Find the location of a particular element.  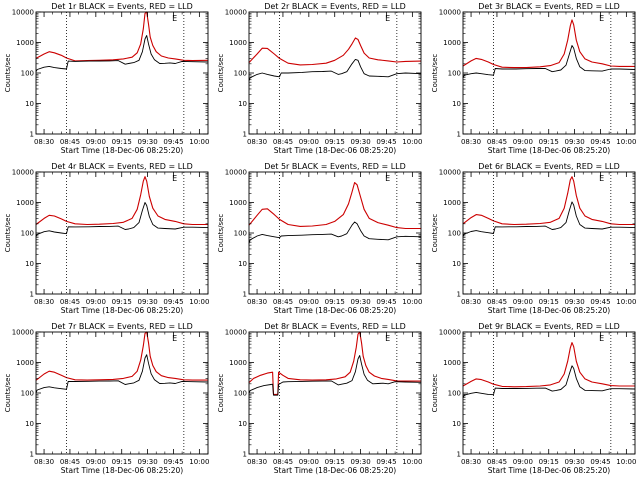

chart-title: Det 7r BLACK = Events, RED = LLD is located at coordinates (122, 326).